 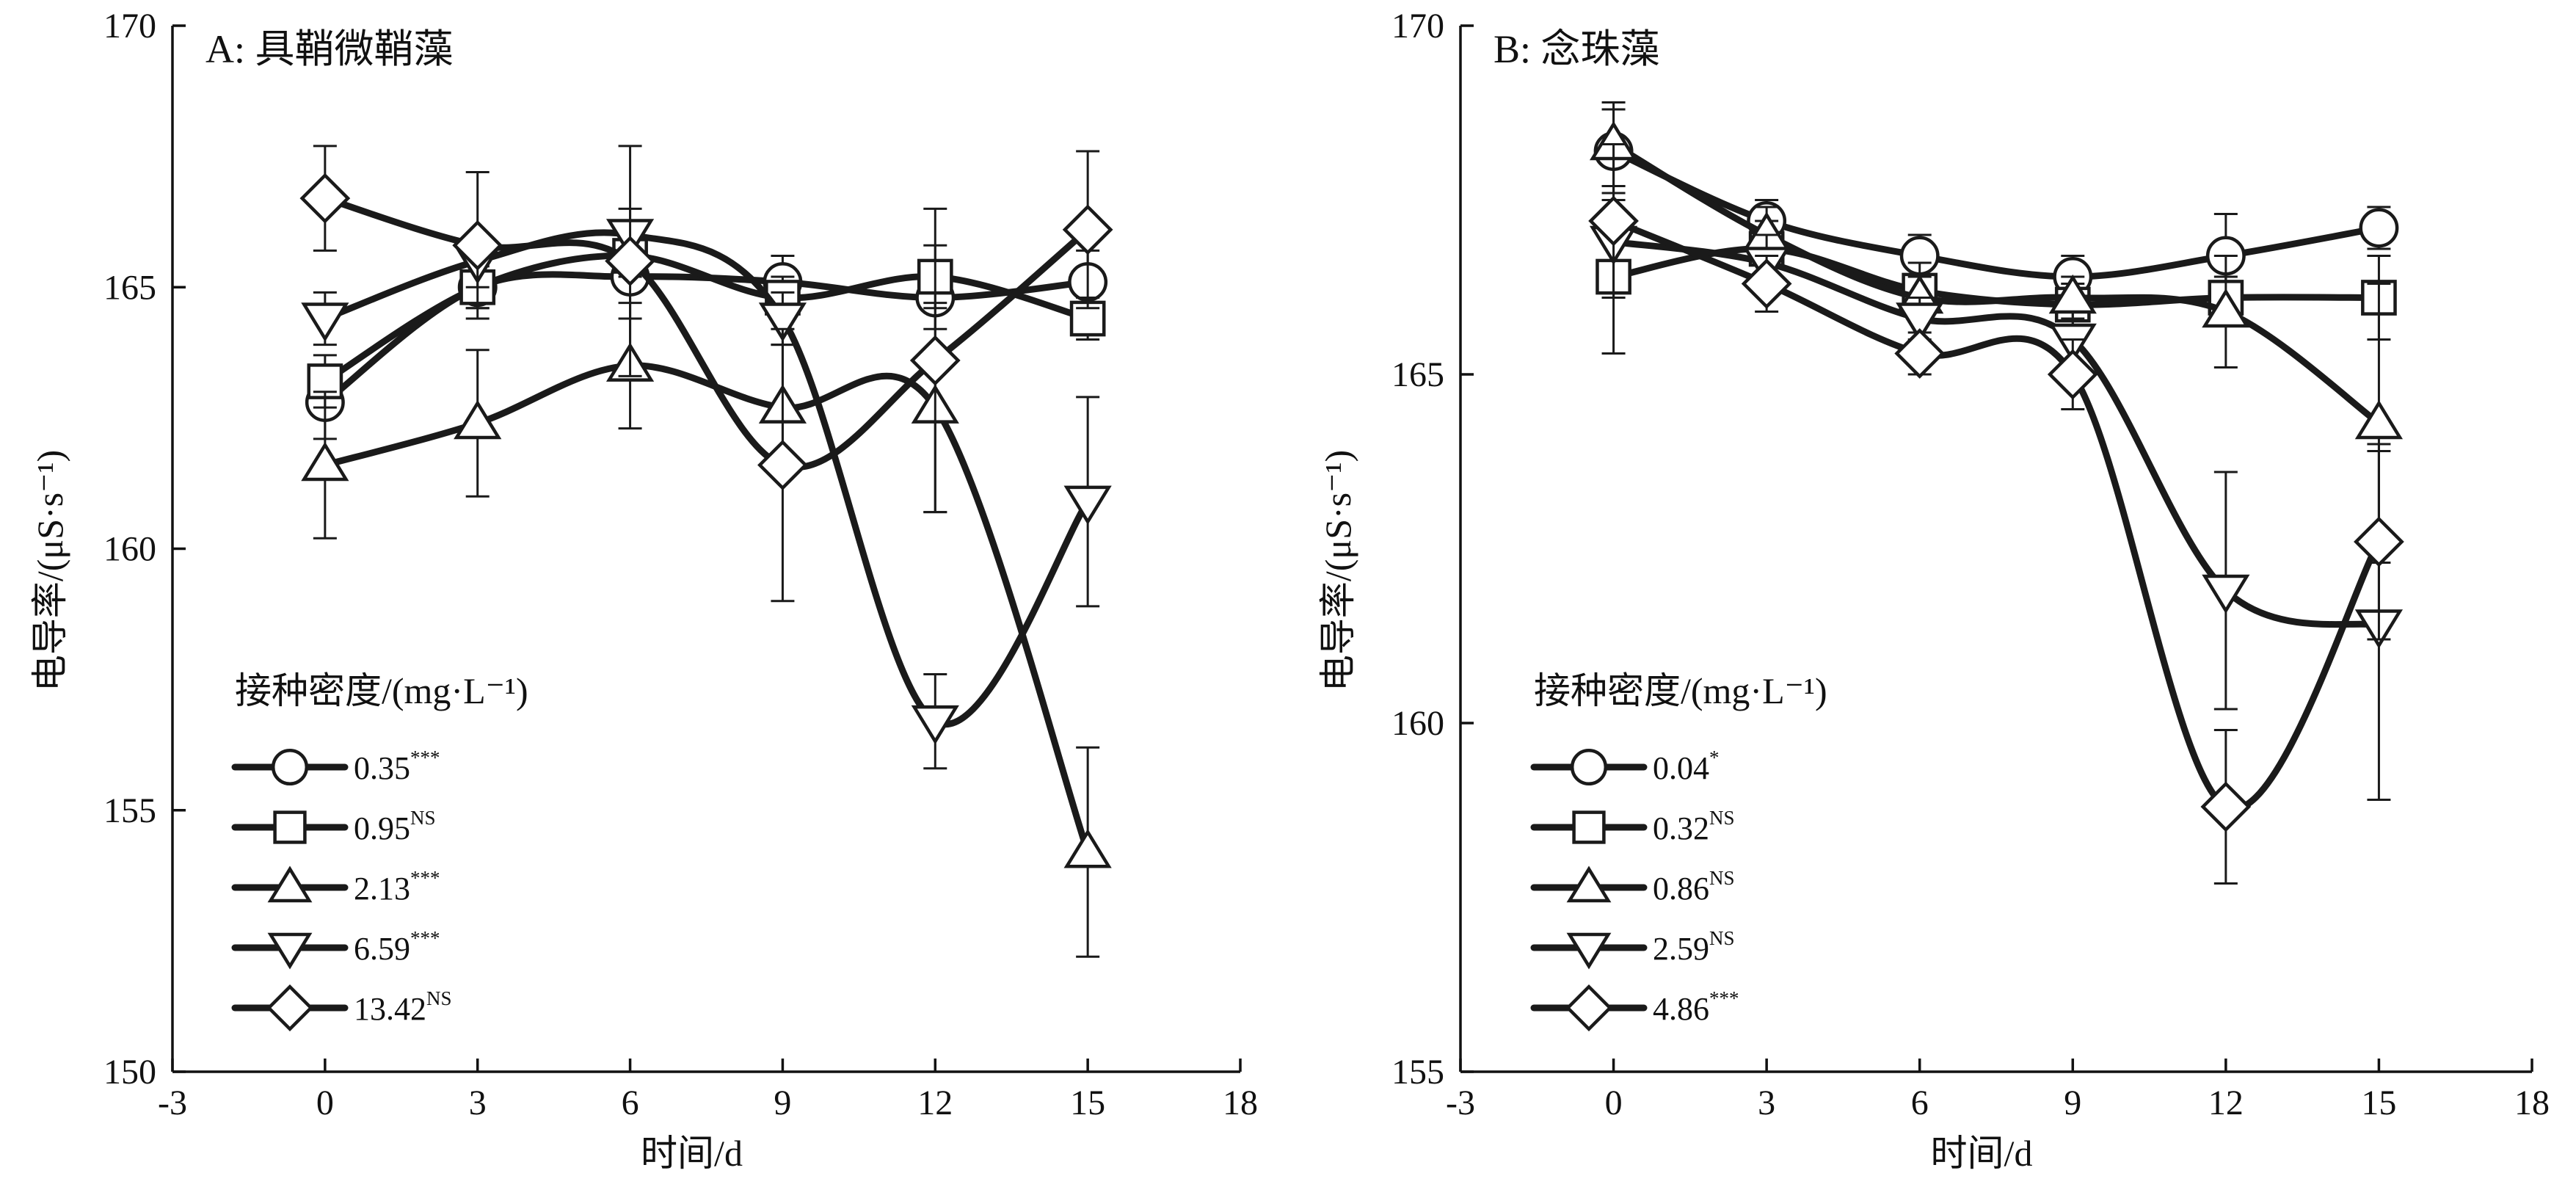 What do you see at coordinates (1920, 1102) in the screenshot?
I see `x-tick-label: 6` at bounding box center [1920, 1102].